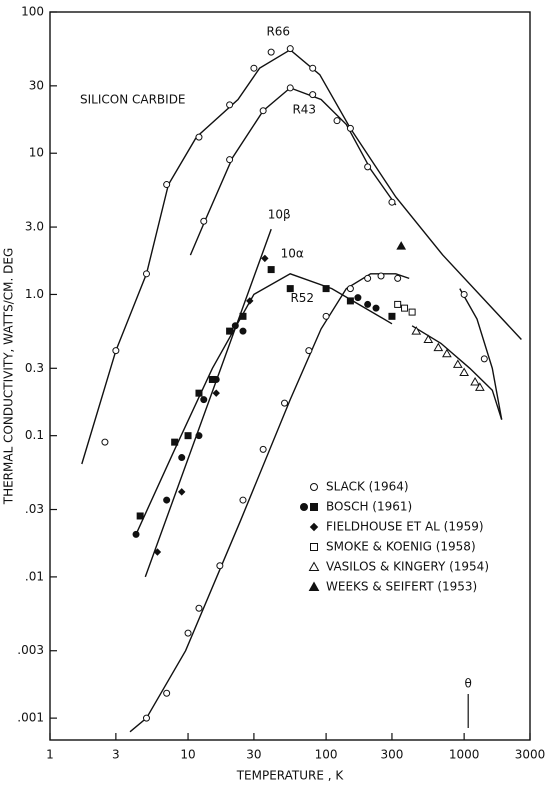 This screenshot has height=789, width=554. Describe the element at coordinates (30, 650) in the screenshot. I see `y-tick-label: .003` at that location.